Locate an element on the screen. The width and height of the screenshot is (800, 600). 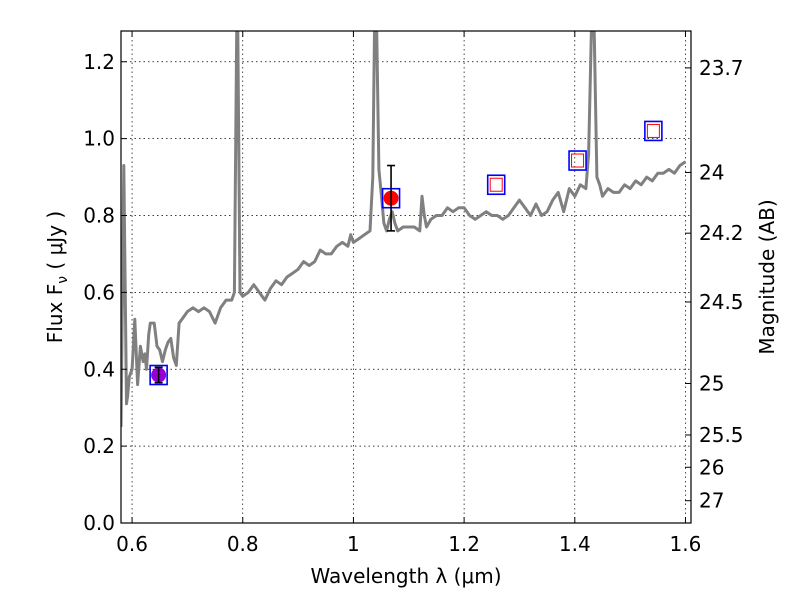
x-tick-label: 1.2 is located at coordinates (464, 544).